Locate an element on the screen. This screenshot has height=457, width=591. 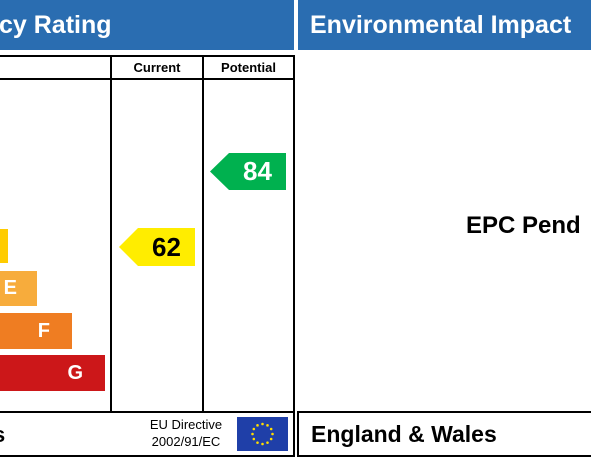
table-top-border is located at coordinates (147, 56).